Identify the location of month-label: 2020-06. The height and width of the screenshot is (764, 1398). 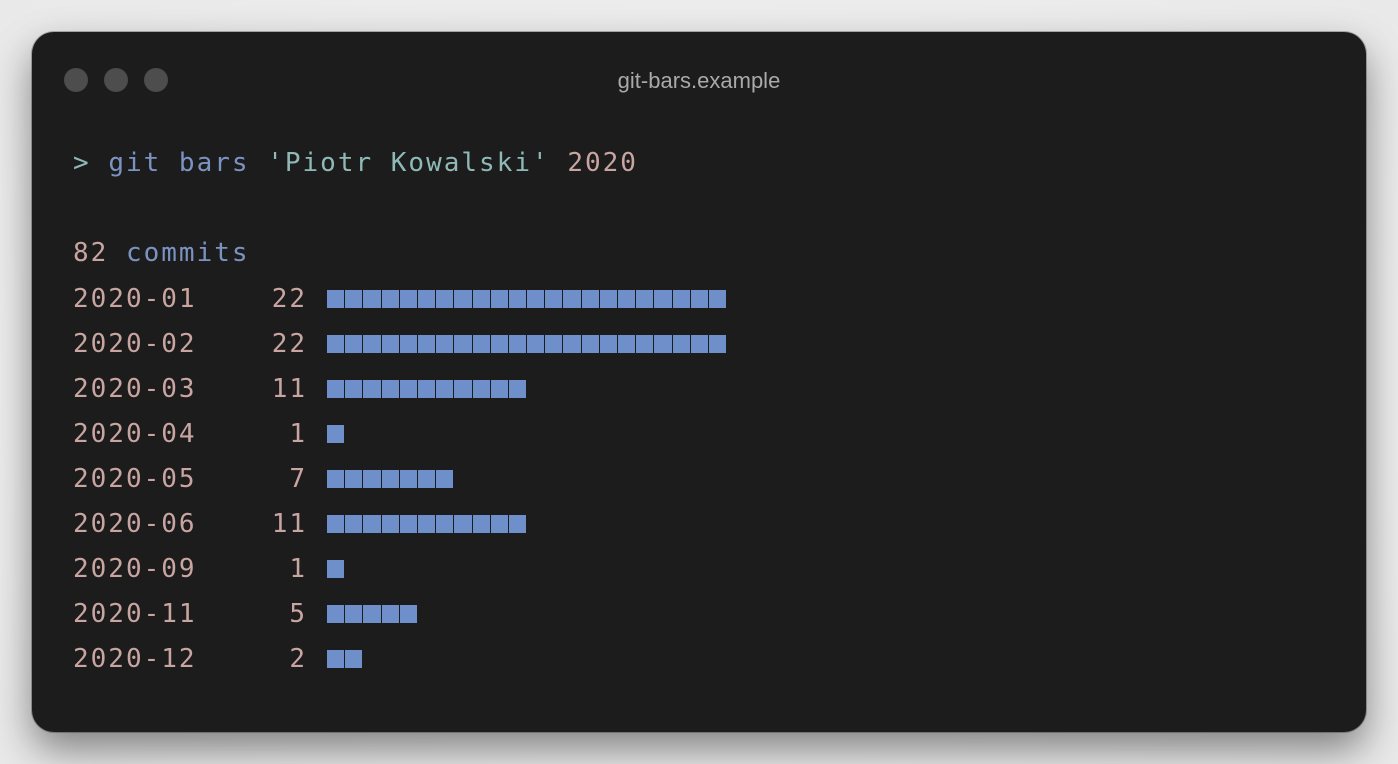
(135, 524).